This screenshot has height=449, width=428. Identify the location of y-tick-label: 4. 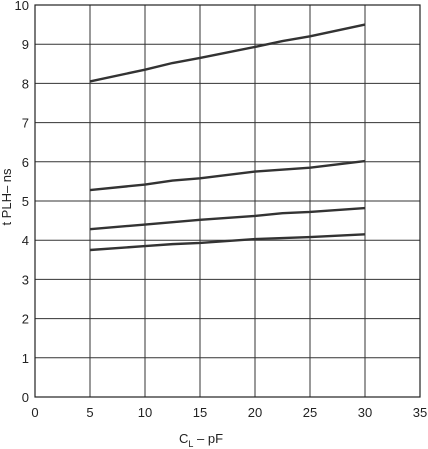
(25, 240).